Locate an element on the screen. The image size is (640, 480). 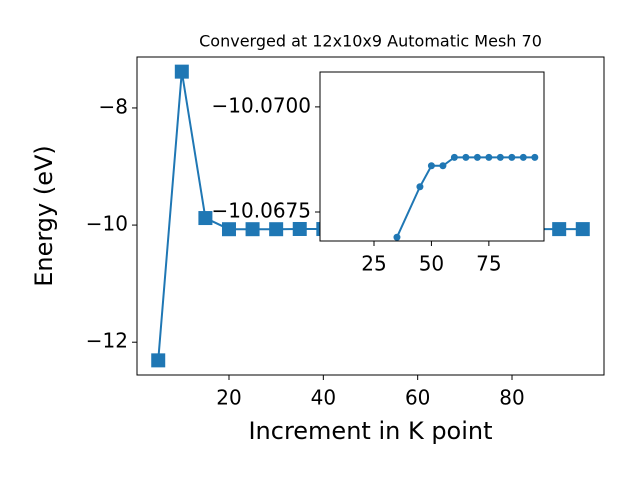
x-tick-label: 75 is located at coordinates (488, 264).